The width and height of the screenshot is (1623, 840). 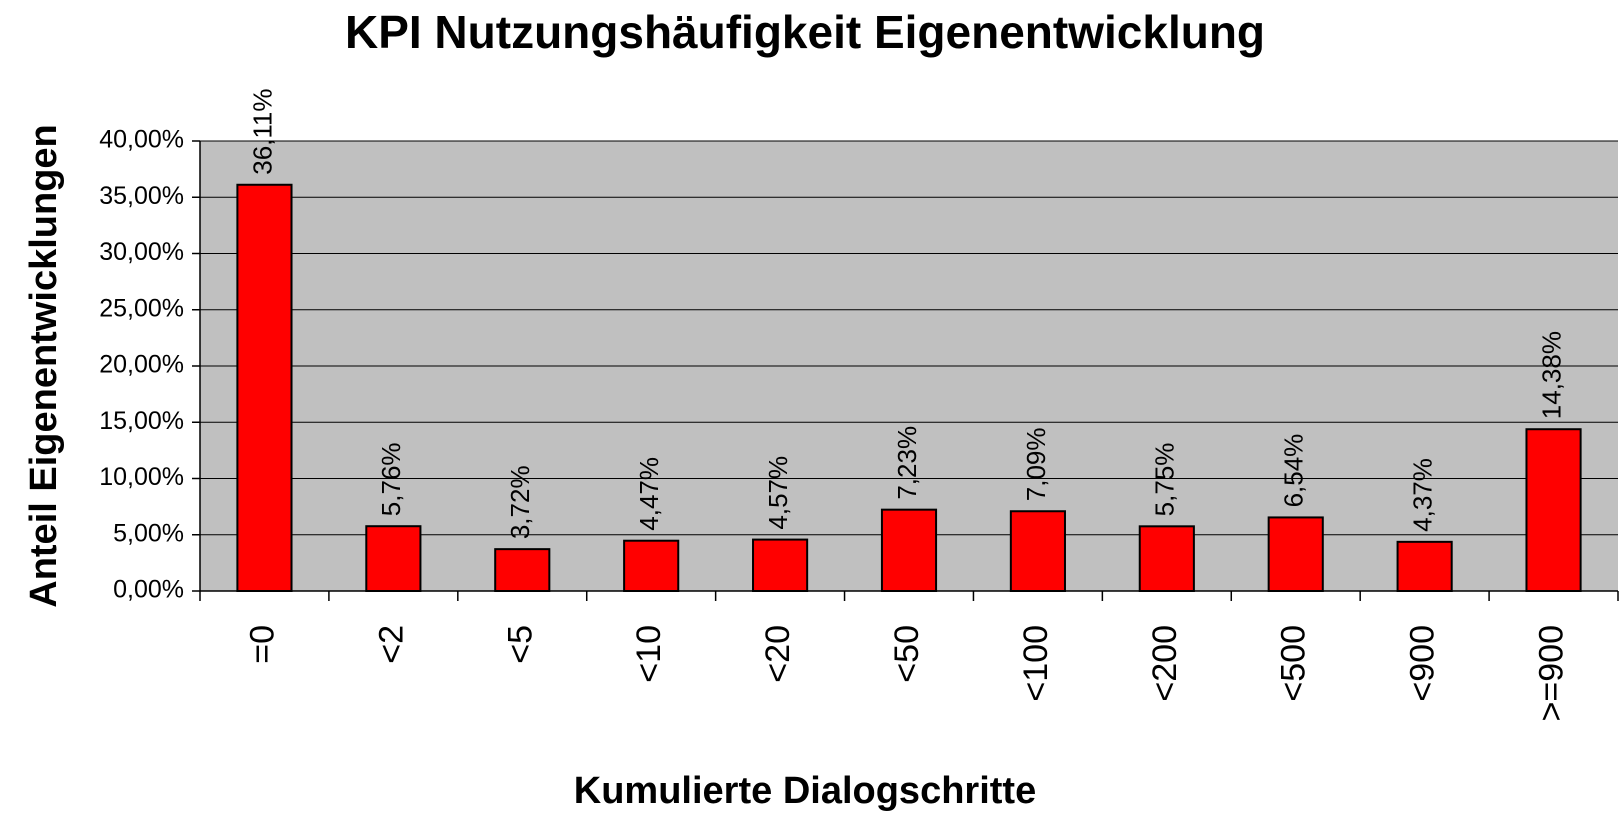 I want to click on data-label: 4,37%, so click(x=1423, y=495).